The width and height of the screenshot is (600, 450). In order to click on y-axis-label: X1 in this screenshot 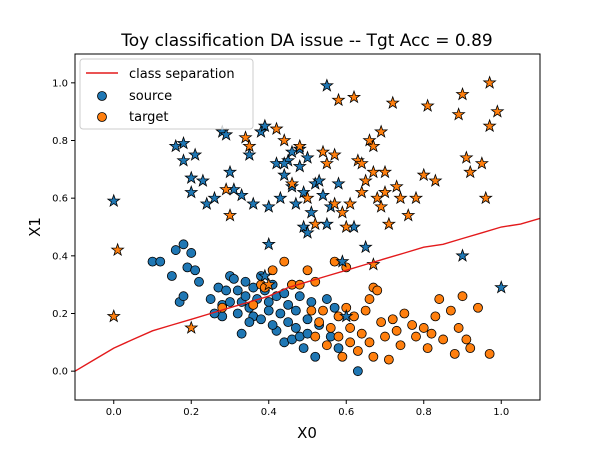, I will do `click(35, 227)`.